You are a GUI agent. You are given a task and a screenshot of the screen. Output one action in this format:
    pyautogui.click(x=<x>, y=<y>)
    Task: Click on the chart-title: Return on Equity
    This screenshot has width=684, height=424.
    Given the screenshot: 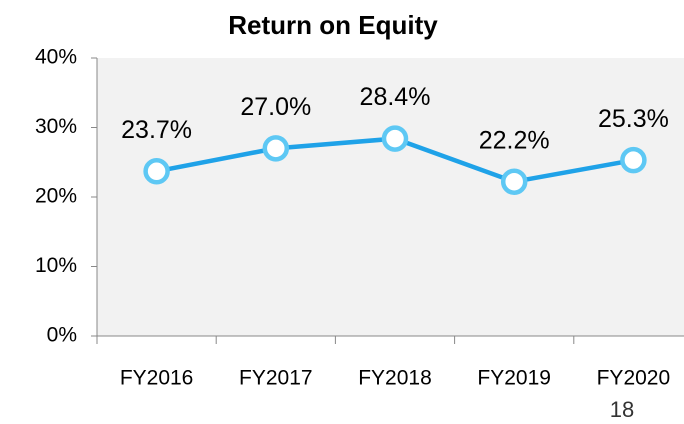 What is the action you would take?
    pyautogui.click(x=333, y=25)
    